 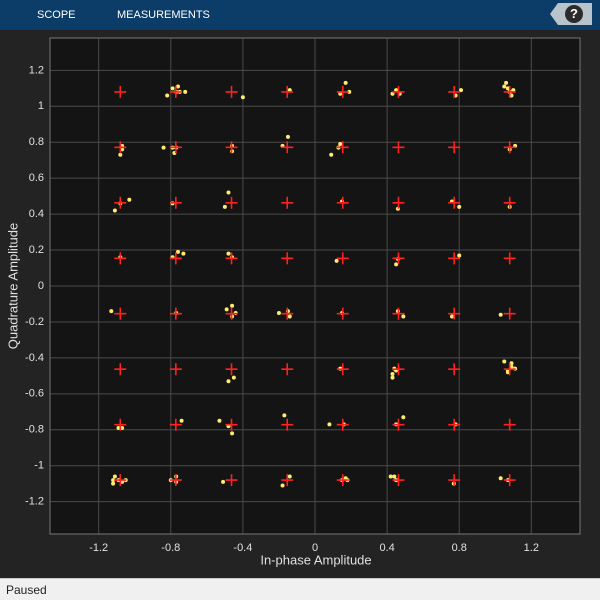 What do you see at coordinates (34, 394) in the screenshot?
I see `y-tick-label: -0.6` at bounding box center [34, 394].